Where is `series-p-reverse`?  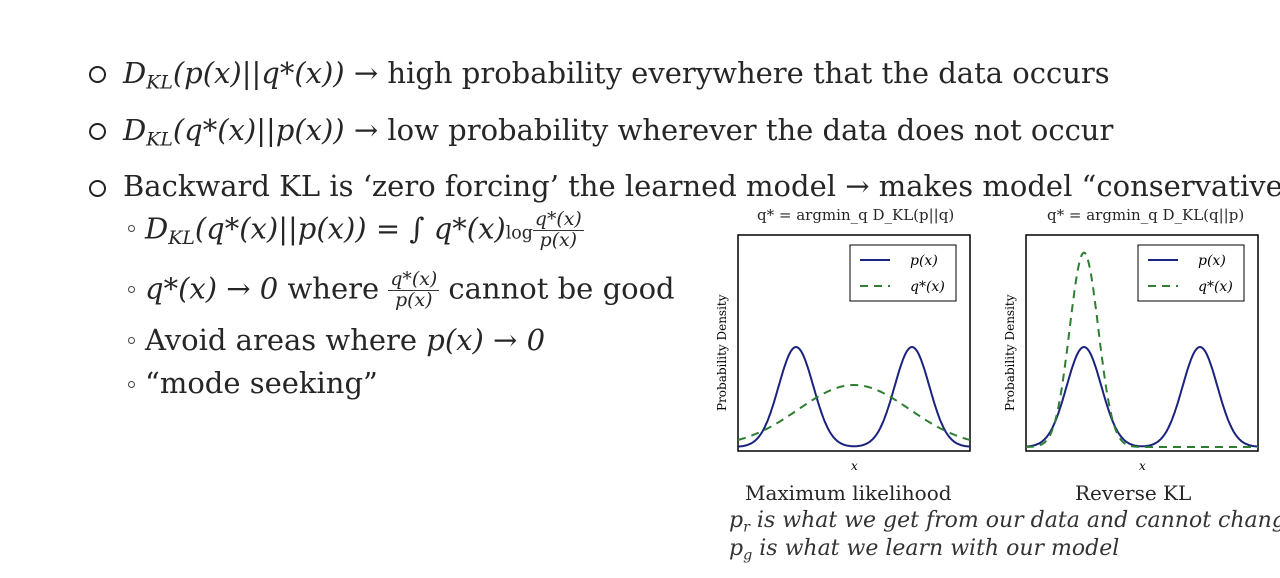
series-p-reverse is located at coordinates (1142, 396).